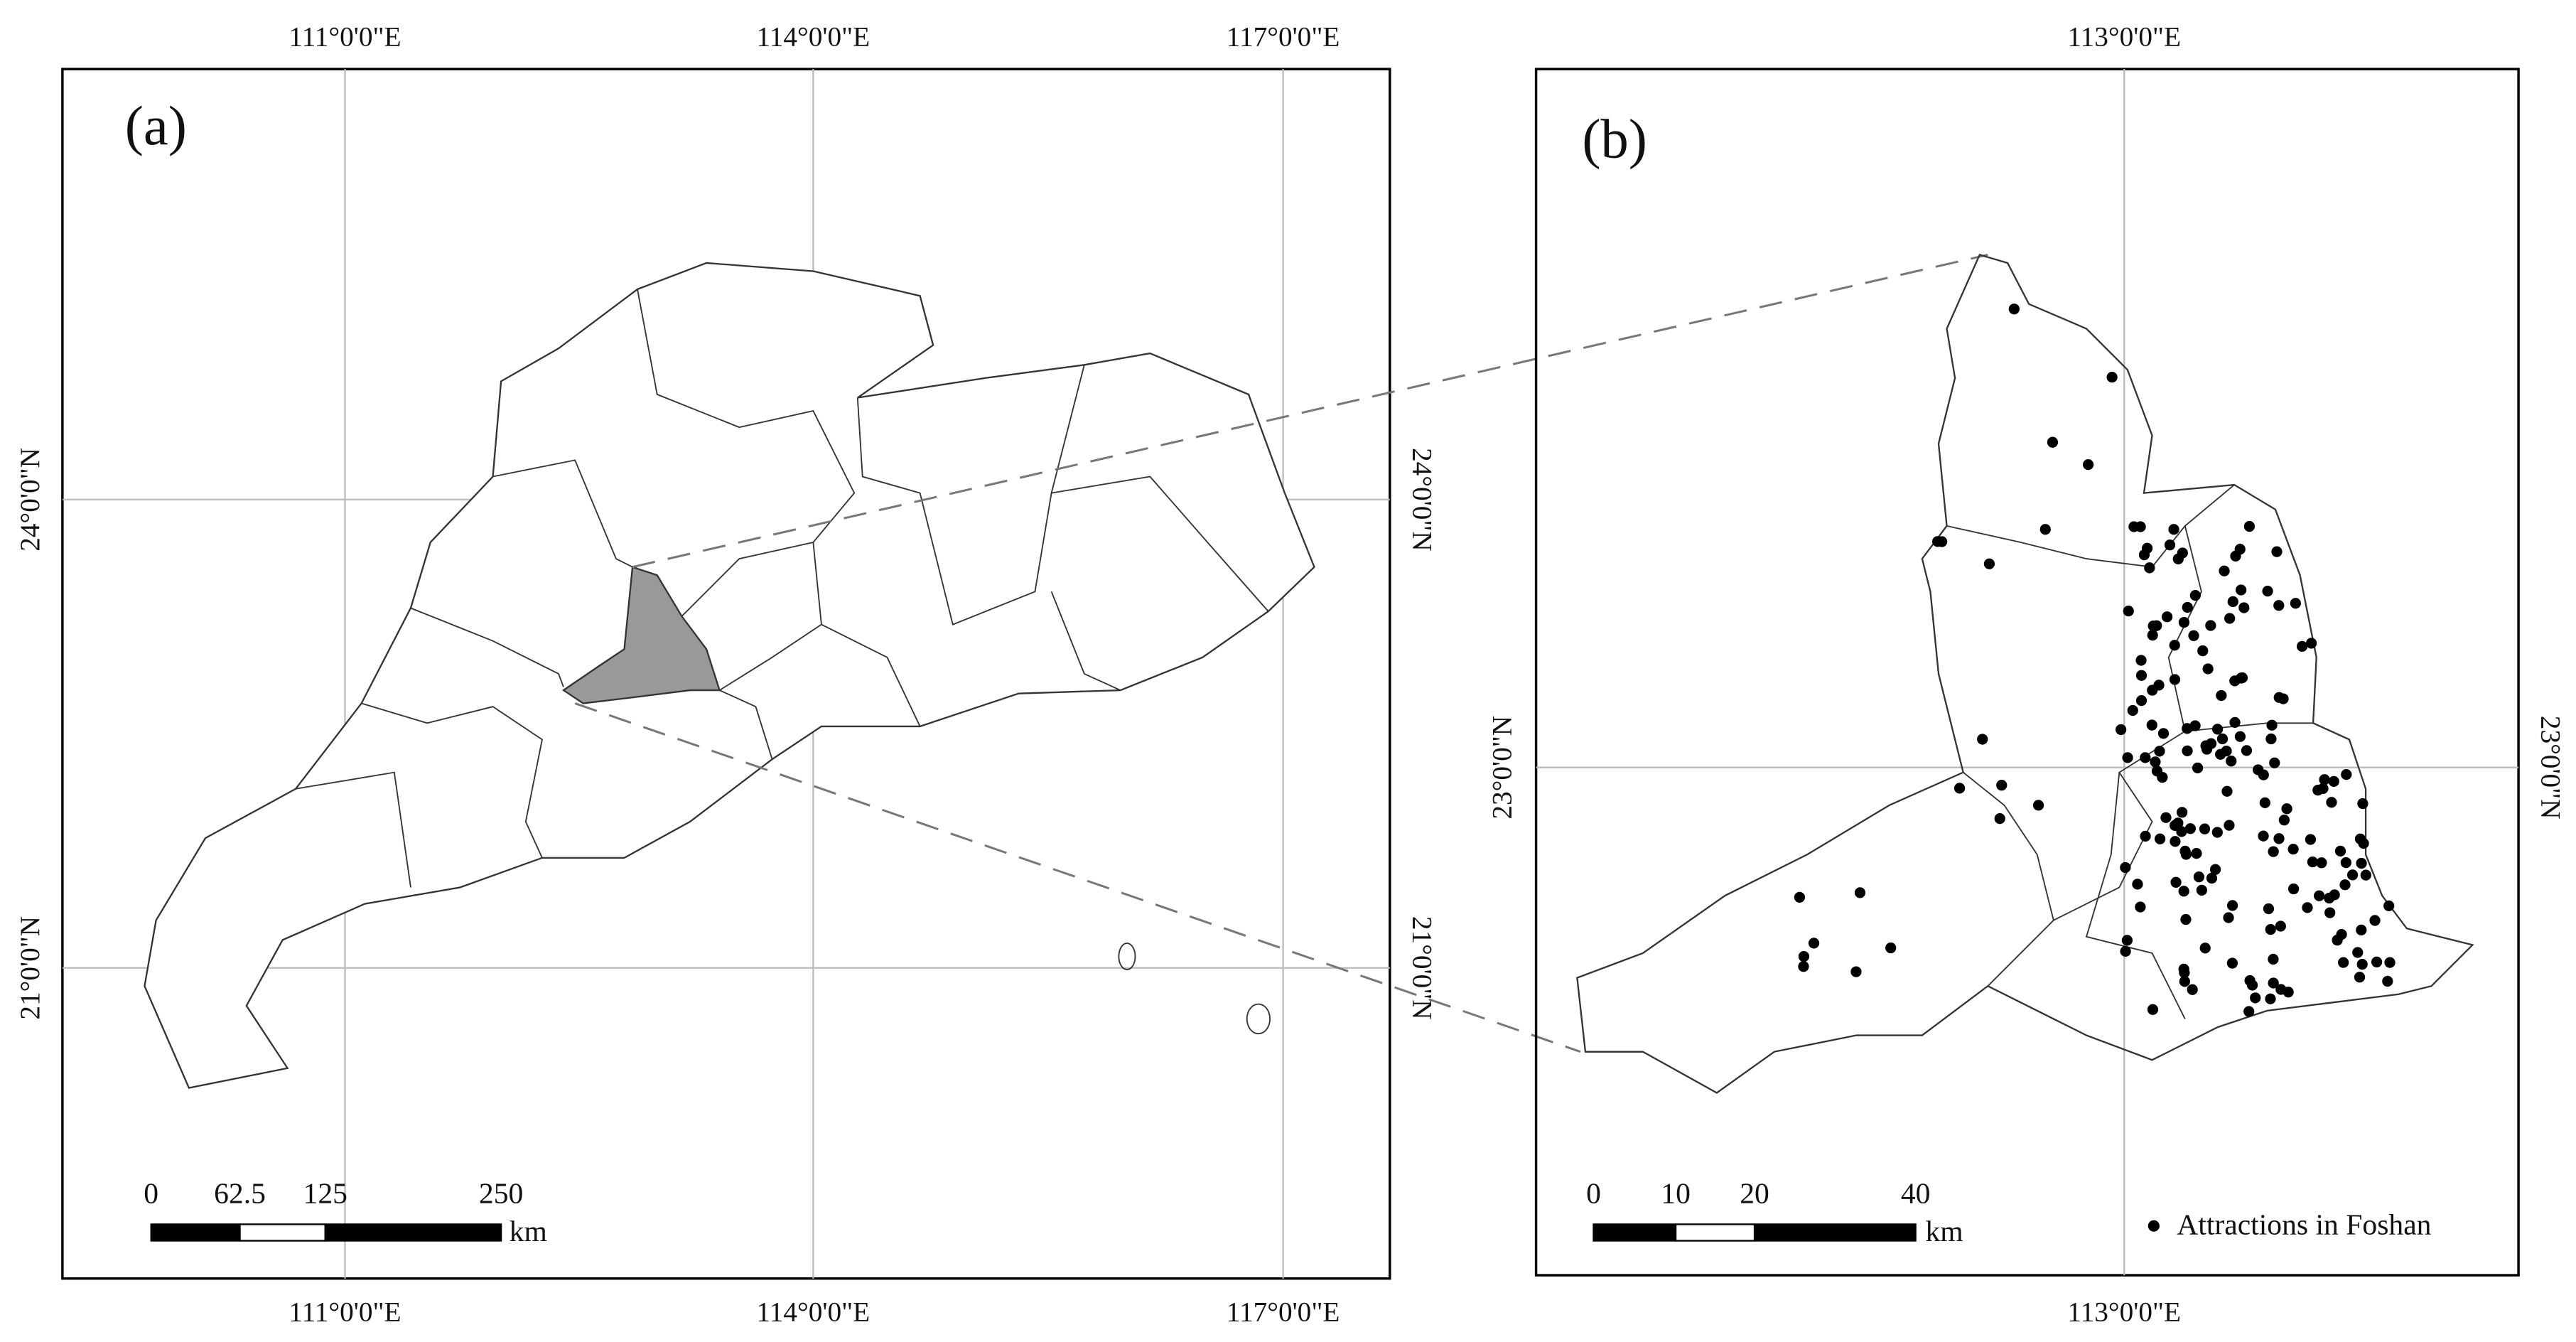  Describe the element at coordinates (151, 1194) in the screenshot. I see `coordinate-label: 0` at that location.